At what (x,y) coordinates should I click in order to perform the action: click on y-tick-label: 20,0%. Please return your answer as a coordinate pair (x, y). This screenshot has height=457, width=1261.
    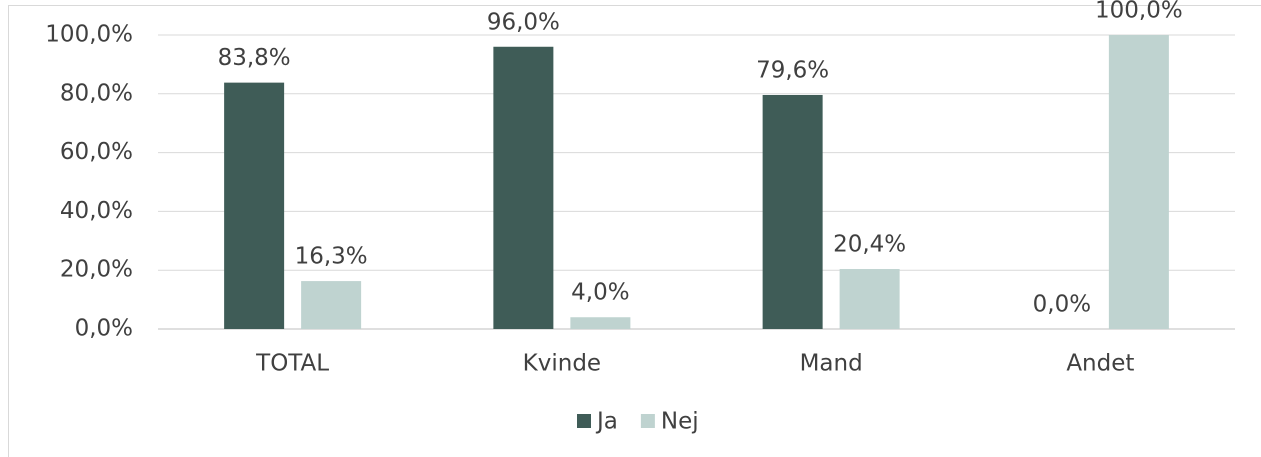
    Looking at the image, I should click on (96, 270).